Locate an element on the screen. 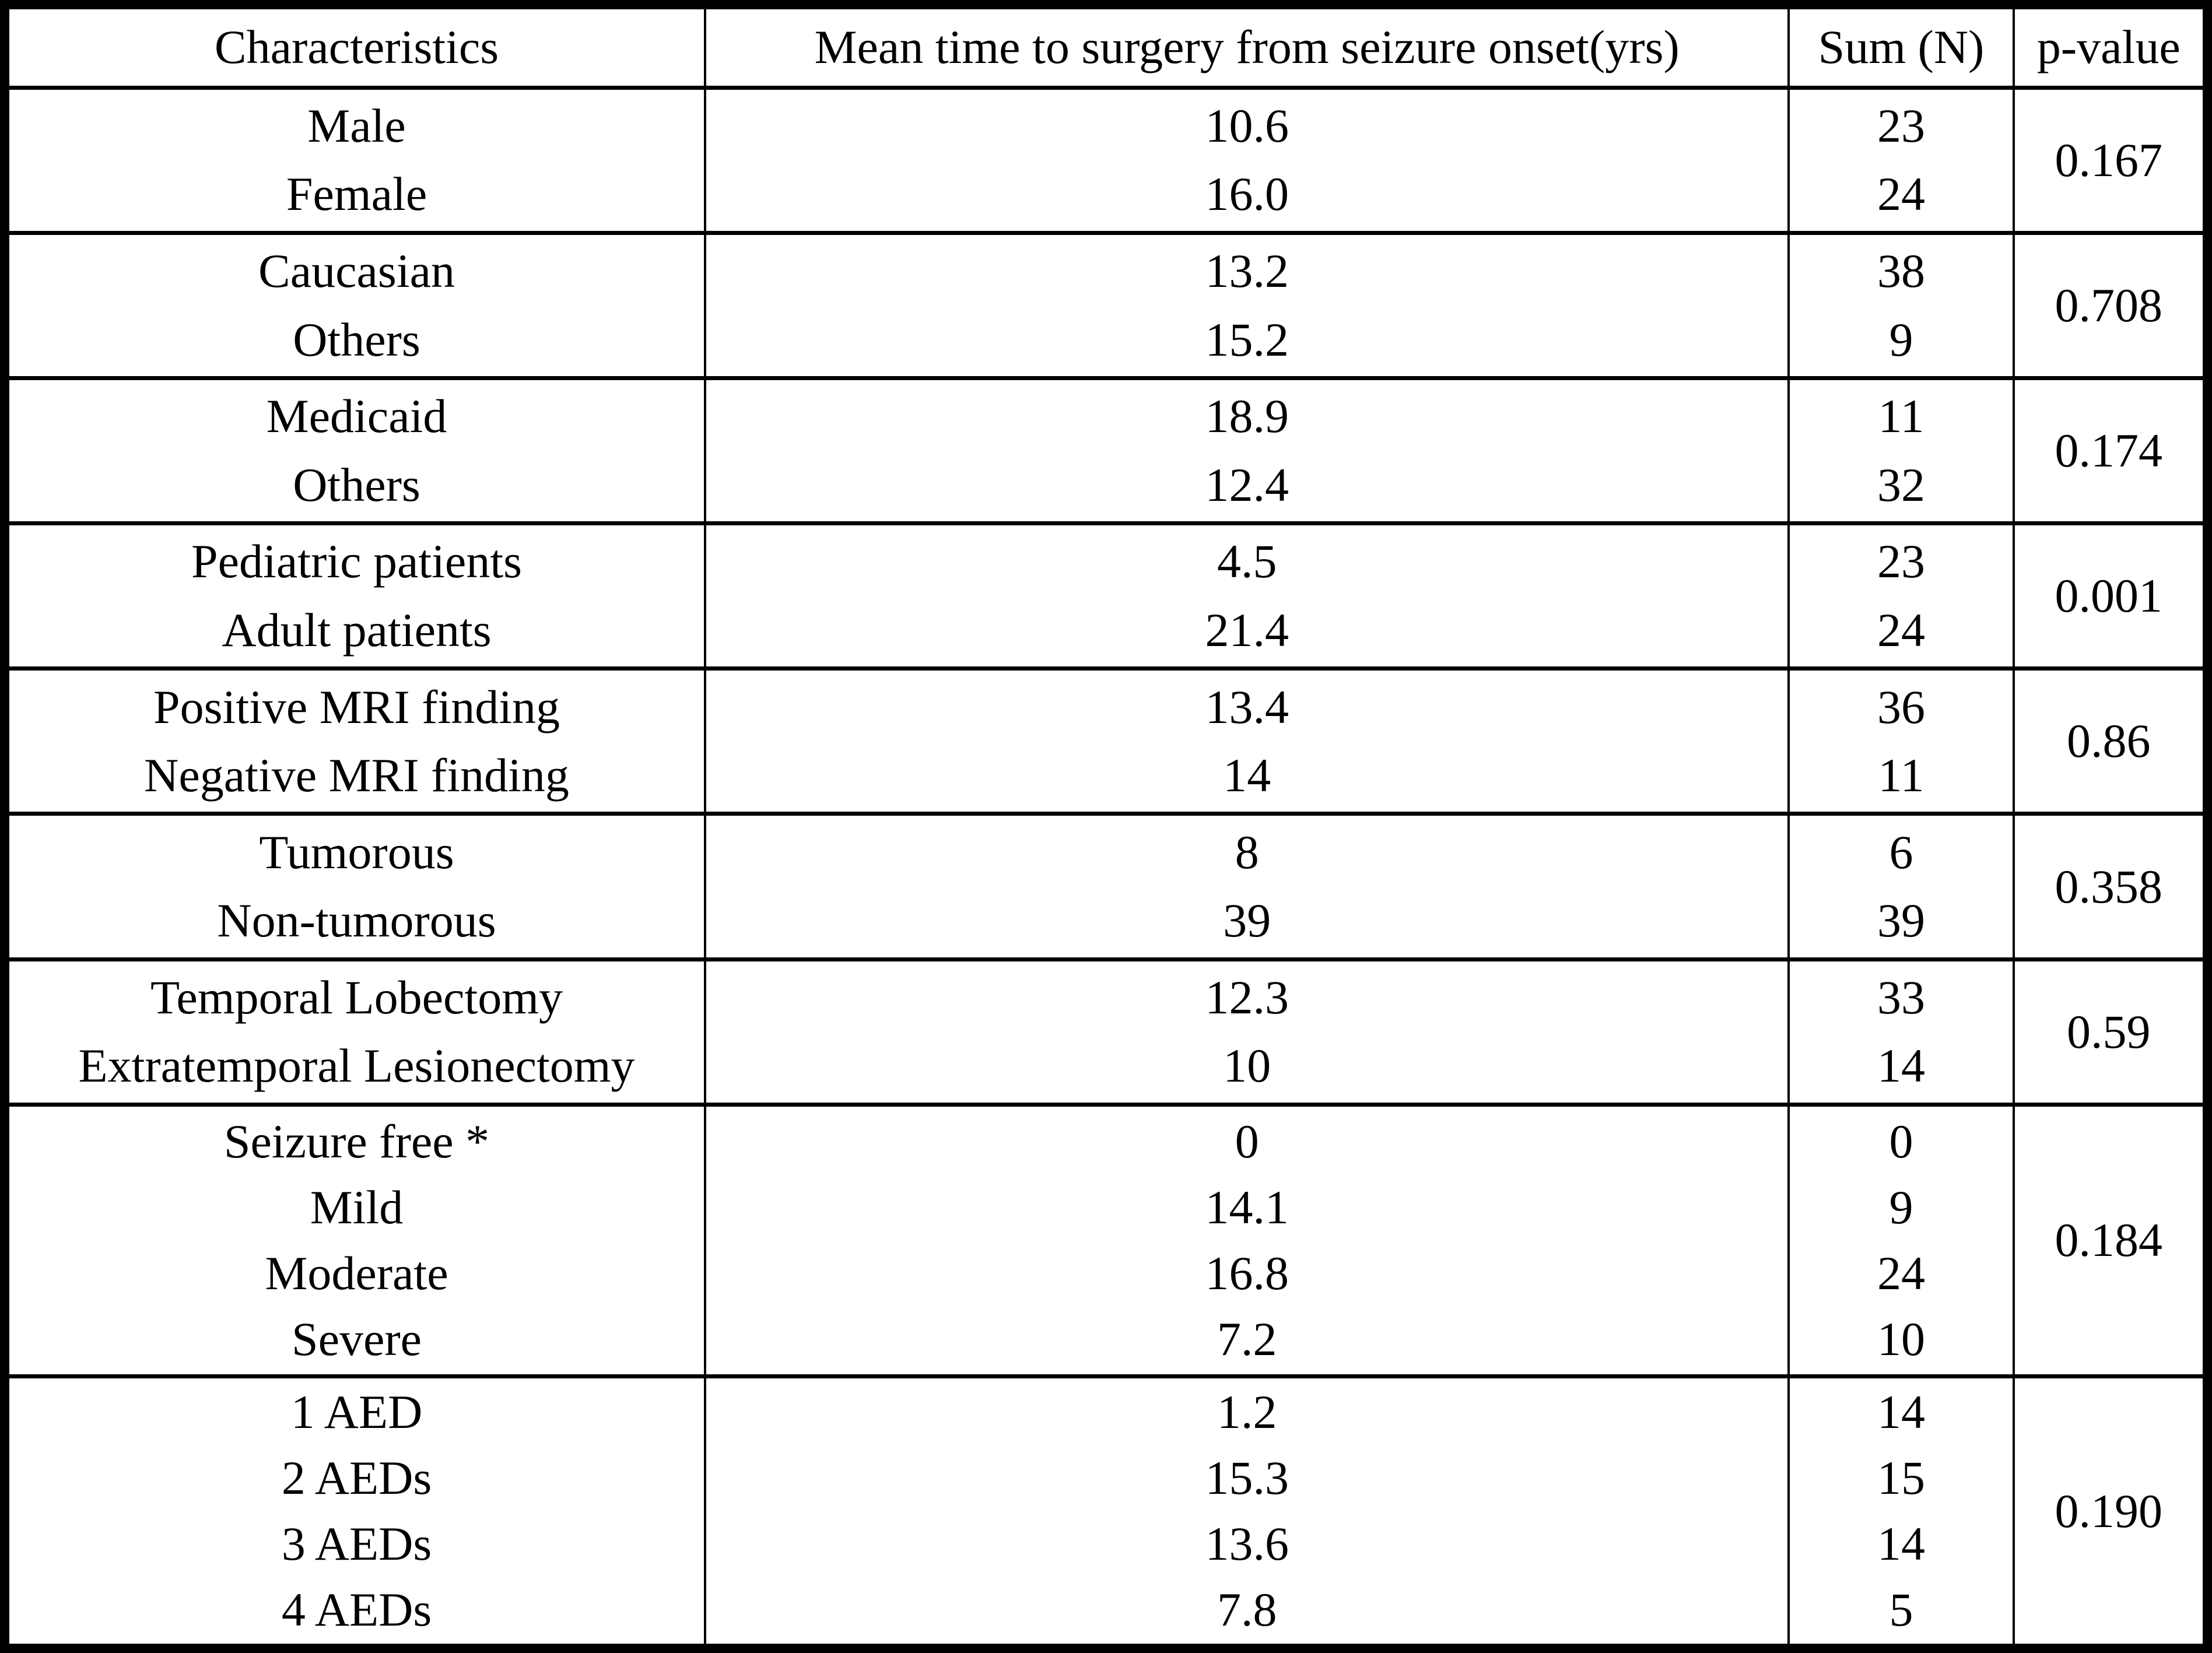  mean-value: 13.6 is located at coordinates (1247, 1543).